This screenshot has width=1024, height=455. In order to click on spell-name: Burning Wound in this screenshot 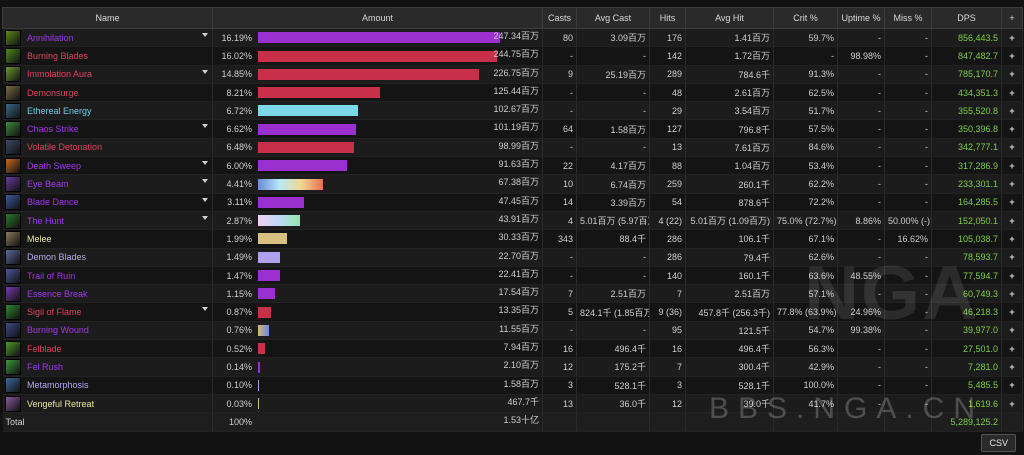, I will do `click(58, 330)`.